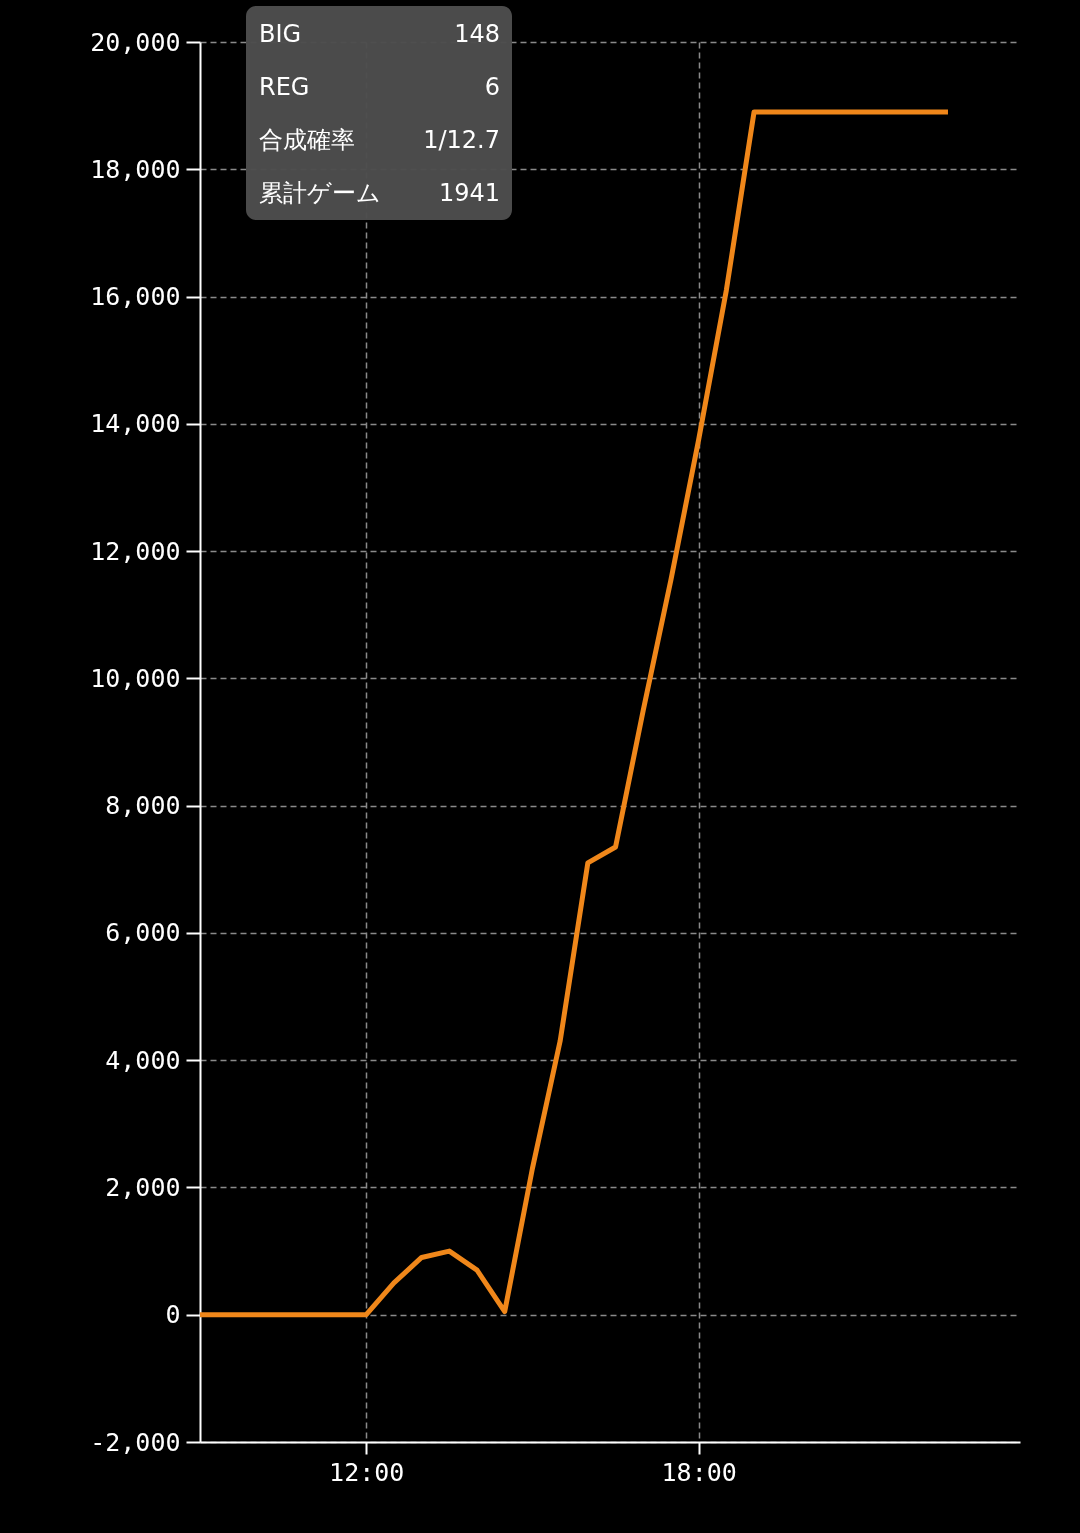  What do you see at coordinates (461, 140) in the screenshot?
I see `annotation: 1/12.7` at bounding box center [461, 140].